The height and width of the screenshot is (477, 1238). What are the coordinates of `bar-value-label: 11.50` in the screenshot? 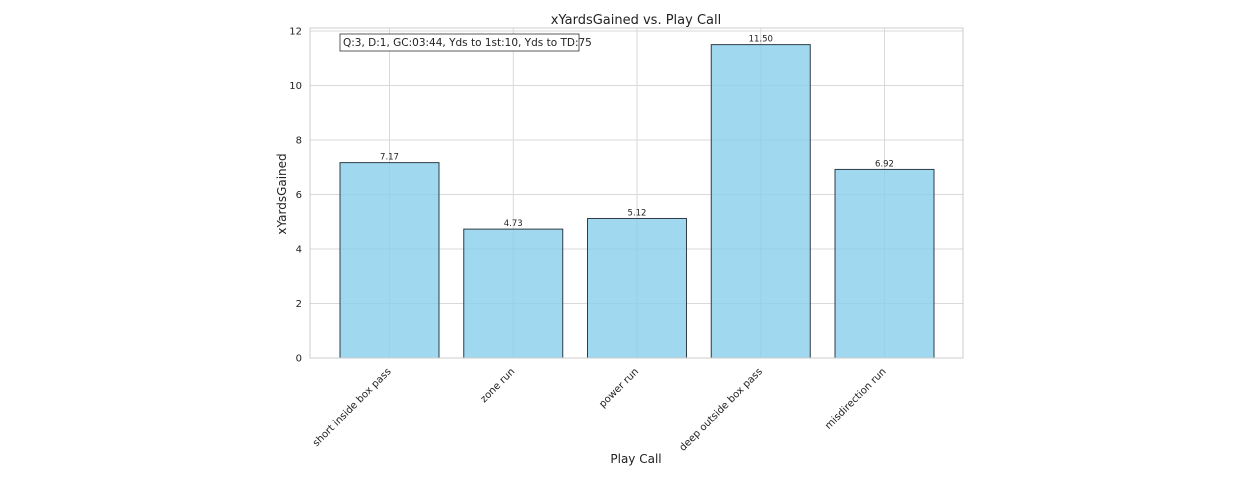 It's located at (761, 40).